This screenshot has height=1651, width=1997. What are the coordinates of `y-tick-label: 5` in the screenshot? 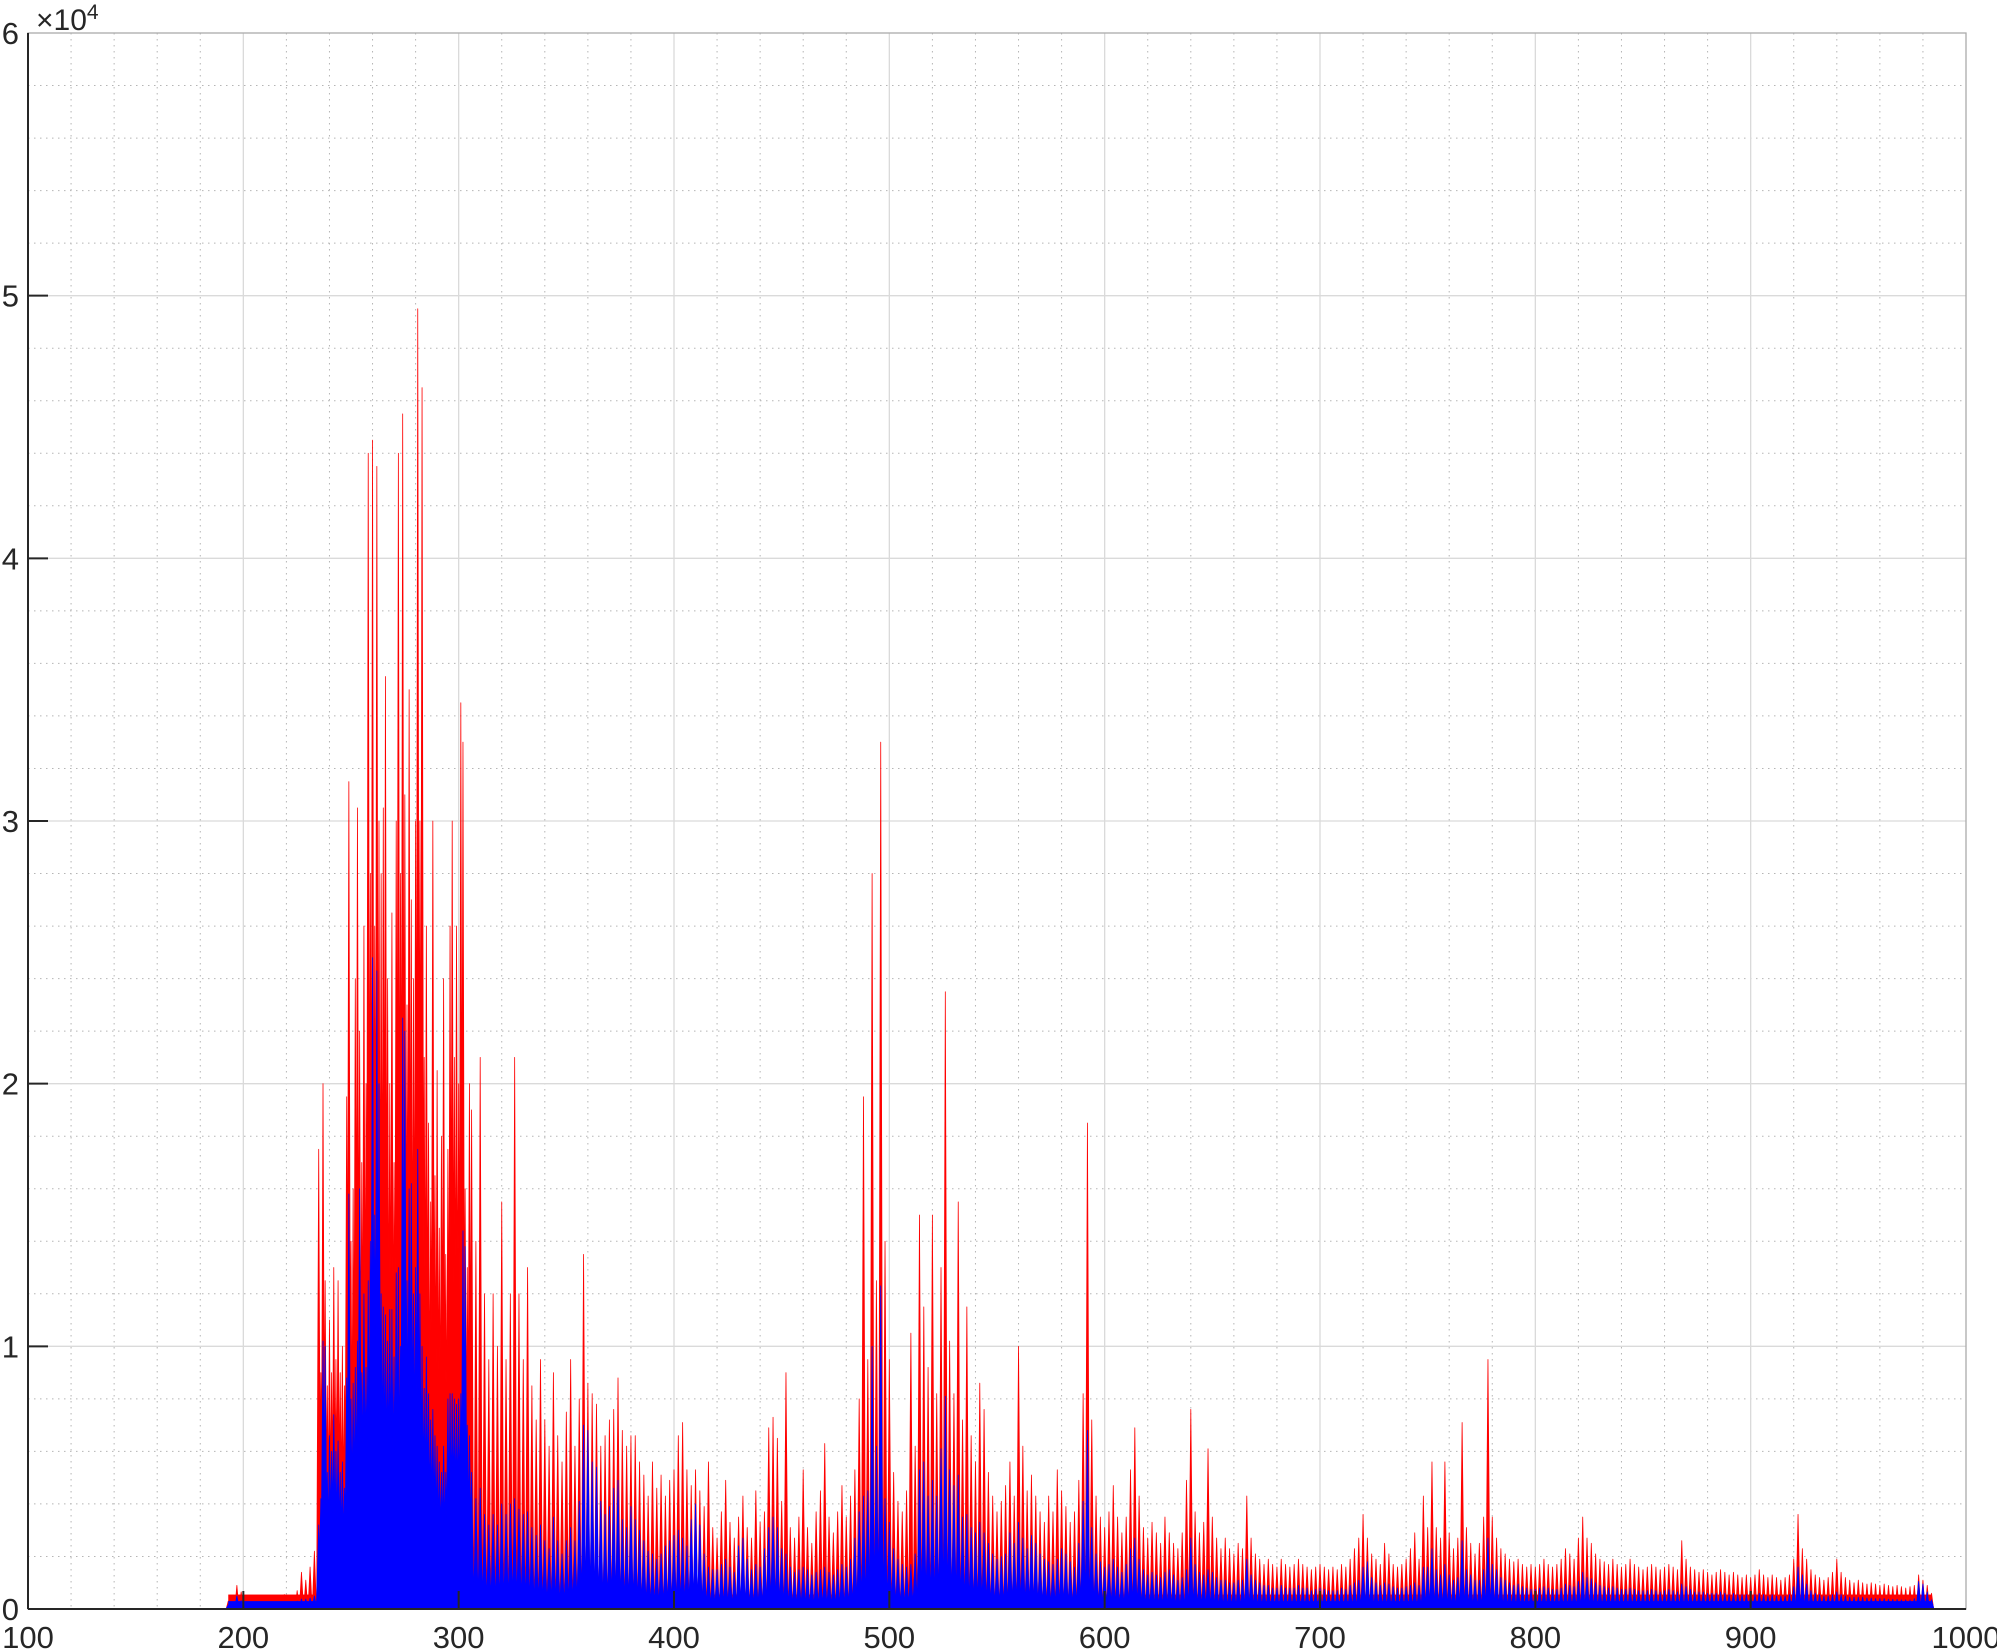 It's located at (10, 296).